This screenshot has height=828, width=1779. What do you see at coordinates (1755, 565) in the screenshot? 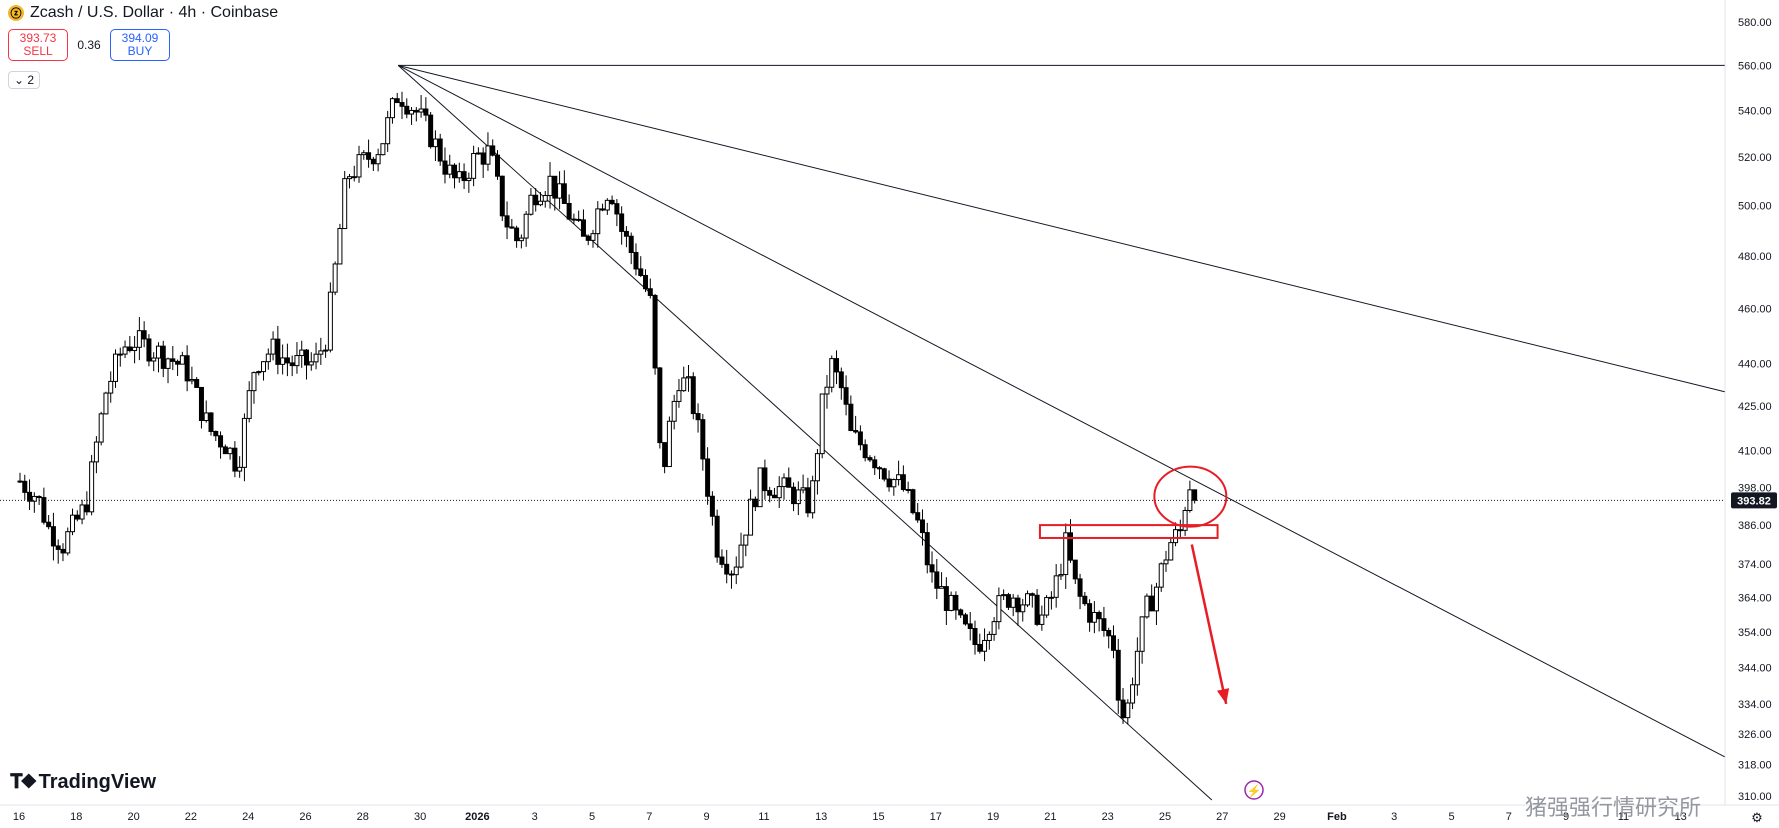
I see `y-tick-label: 374.00` at bounding box center [1755, 565].